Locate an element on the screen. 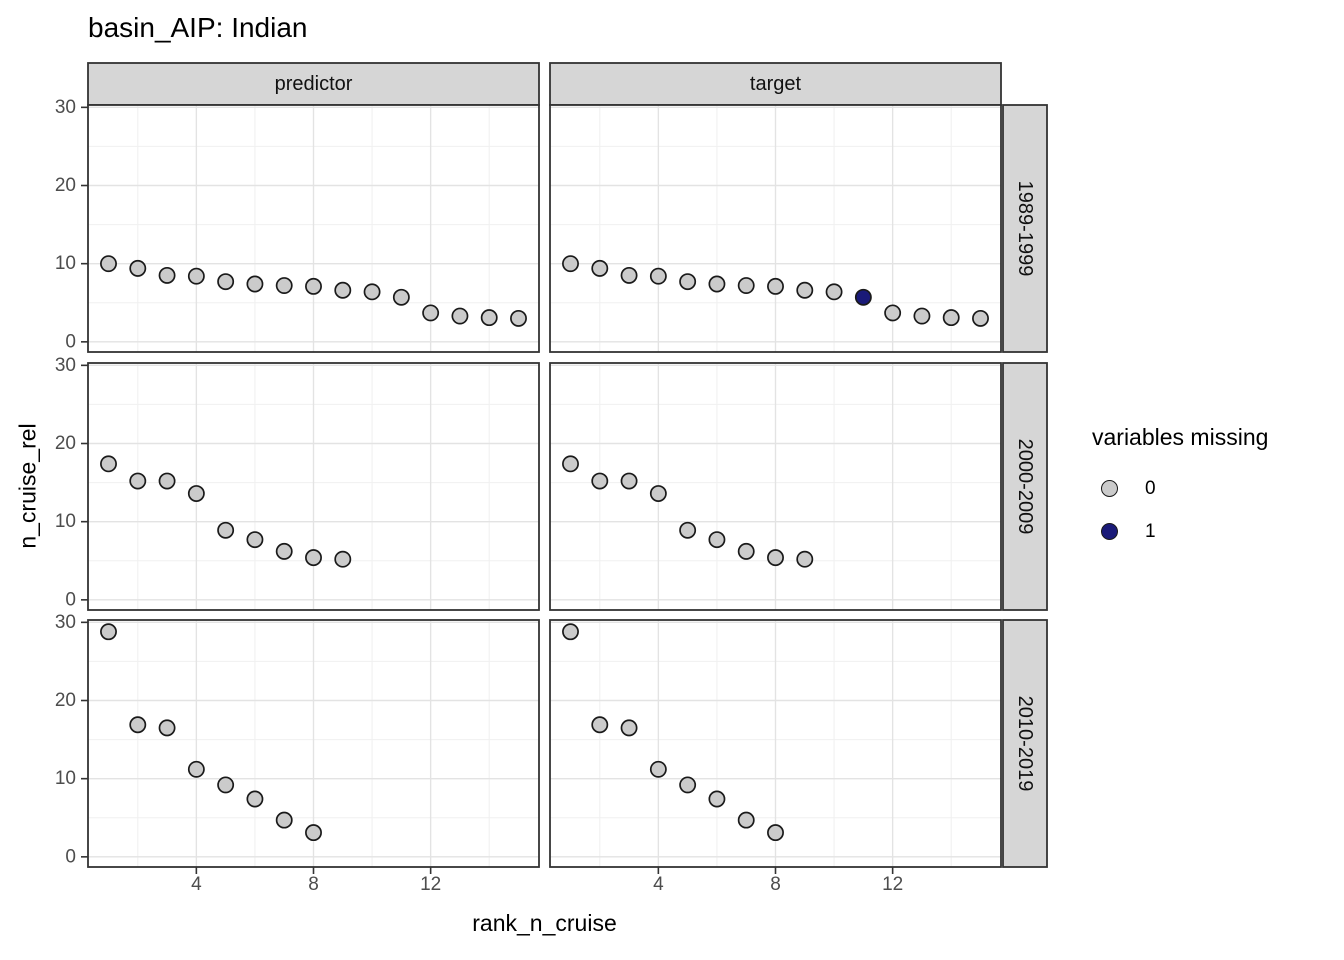 The image size is (1344, 960). facet-panel-predictor-1989-1999 is located at coordinates (313, 228).